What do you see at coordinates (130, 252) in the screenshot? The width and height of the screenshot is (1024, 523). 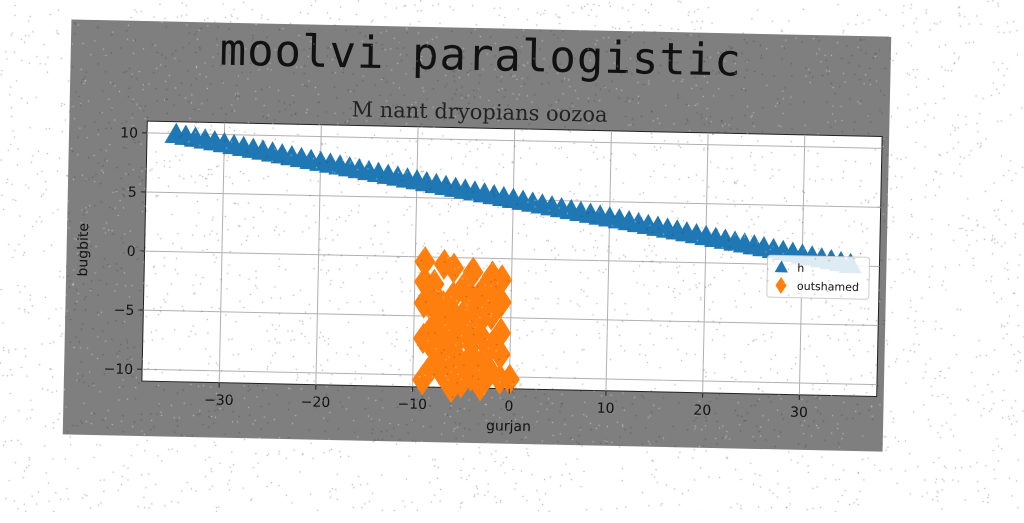 I see `y-tick-label: 0` at bounding box center [130, 252].